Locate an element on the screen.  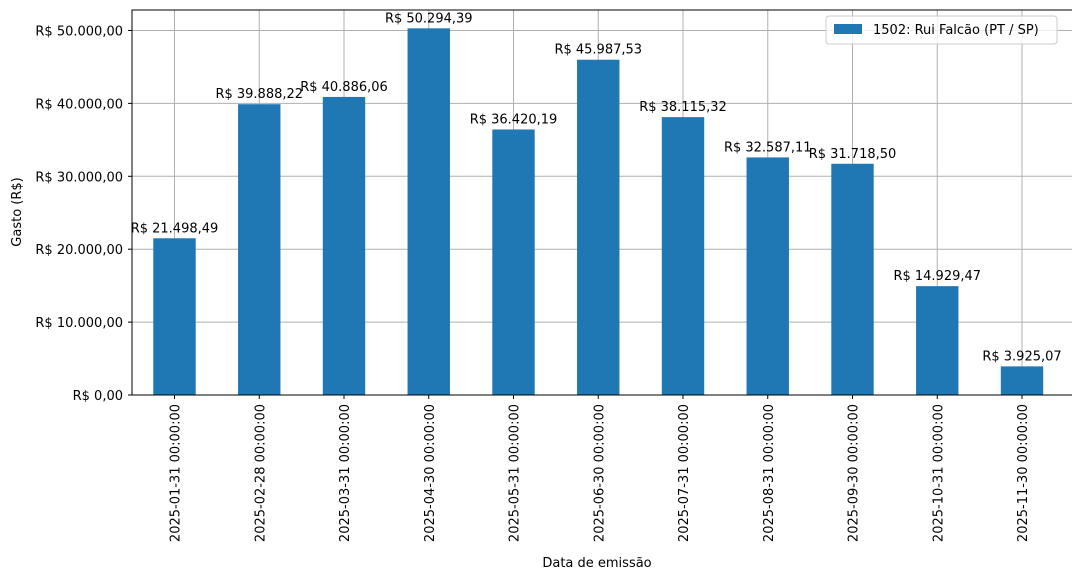
x-tick-label: 2025-02-28 00:00:00 is located at coordinates (260, 473).